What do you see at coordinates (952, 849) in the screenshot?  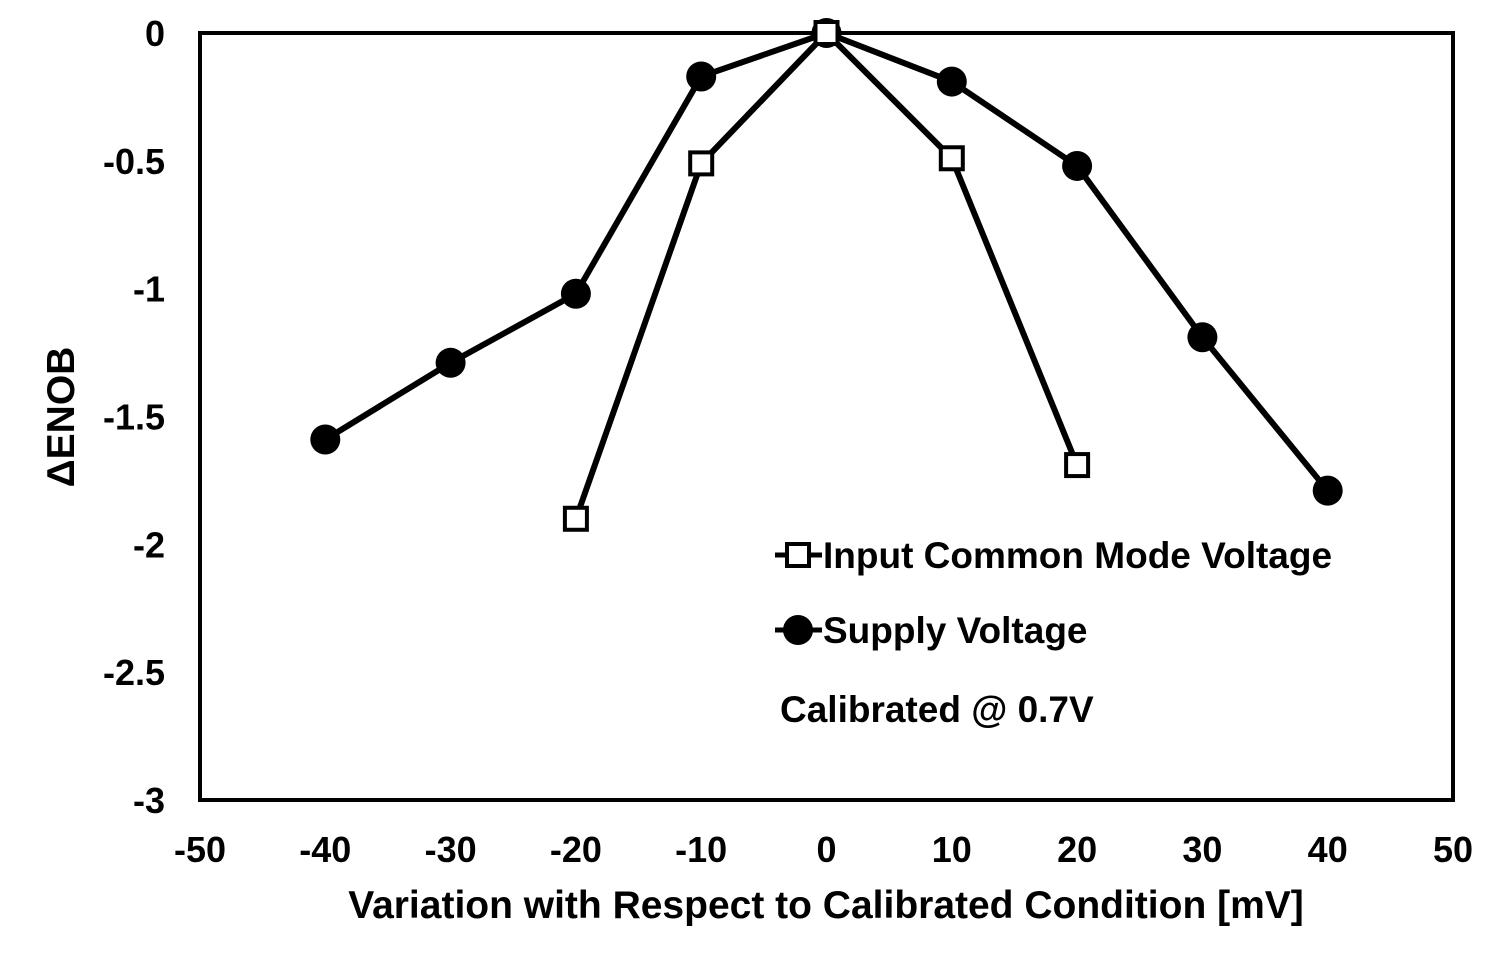 I see `x-tick-label: 10` at bounding box center [952, 849].